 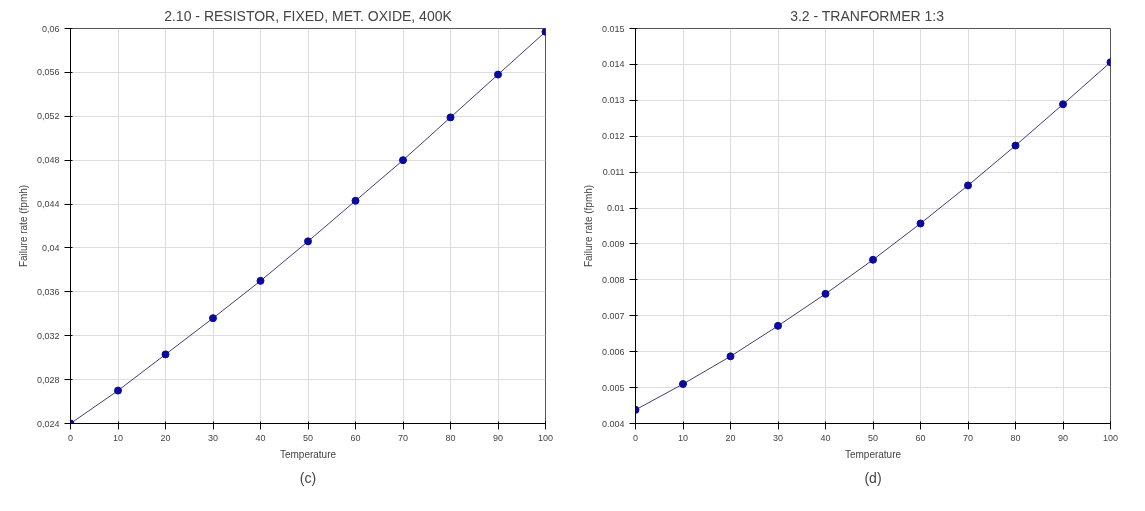 What do you see at coordinates (48, 160) in the screenshot?
I see `y-tick-label: 0,048` at bounding box center [48, 160].